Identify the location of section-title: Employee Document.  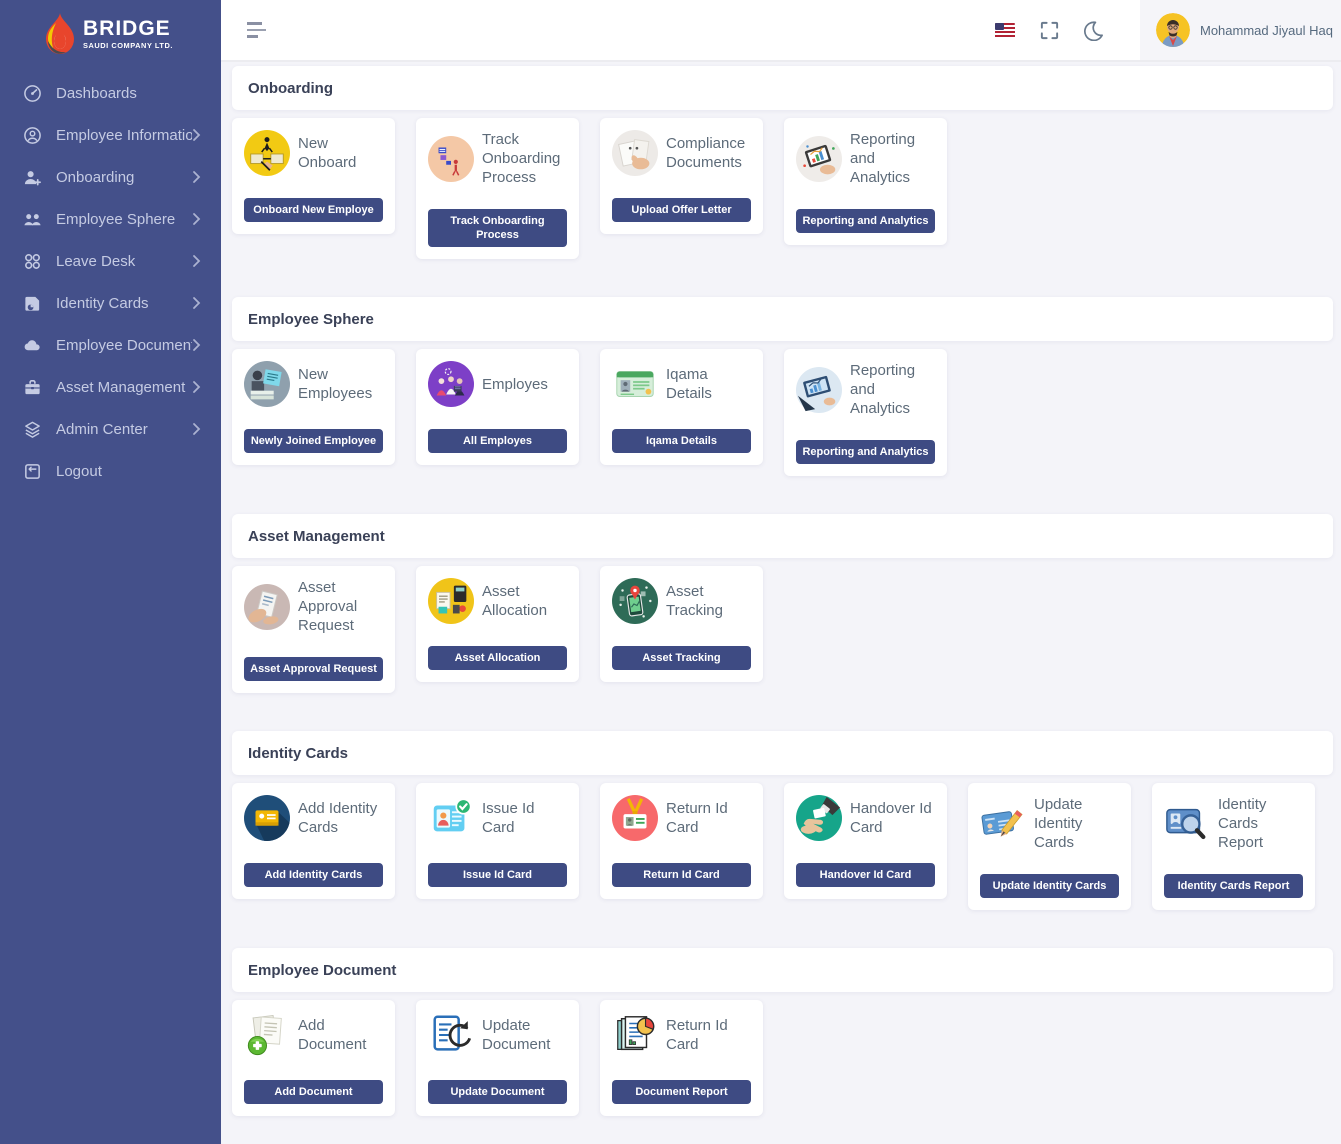
(322, 970).